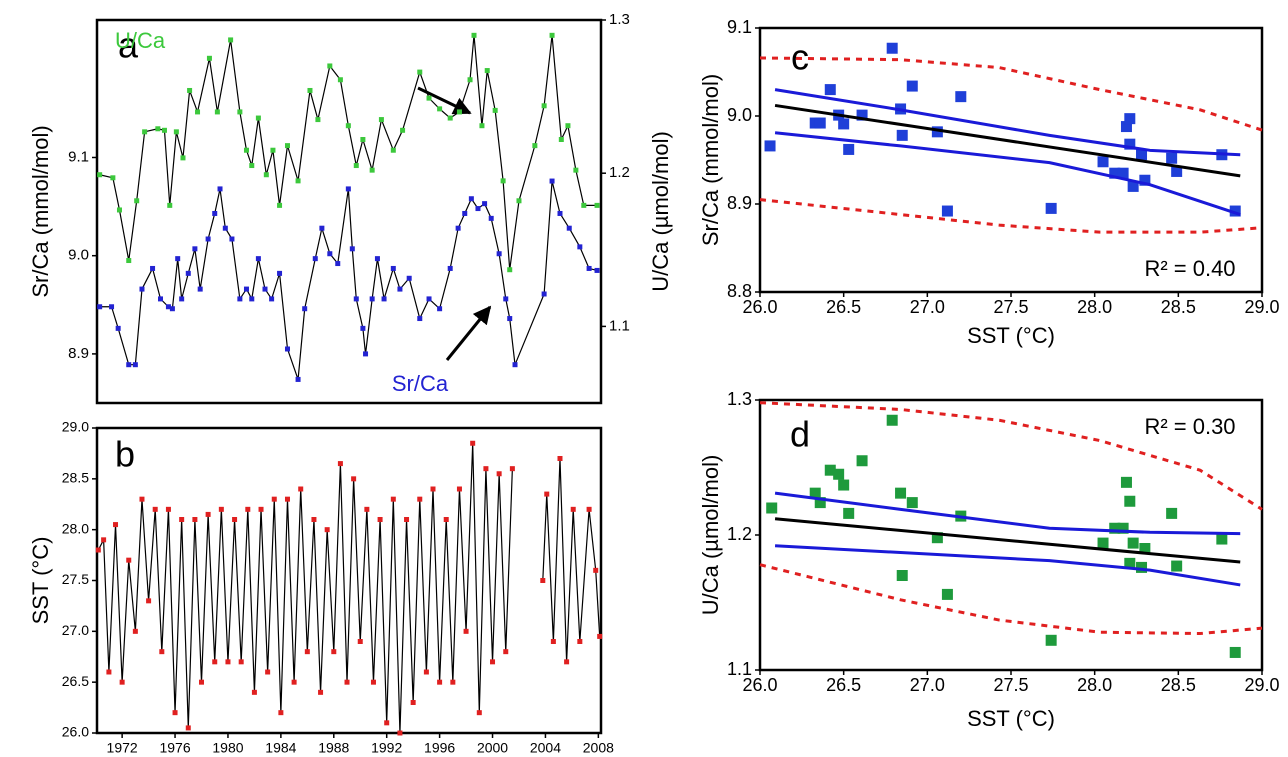 This screenshot has height=757, width=1288. What do you see at coordinates (75, 579) in the screenshot?
I see `y-tick-label: 27.5` at bounding box center [75, 579].